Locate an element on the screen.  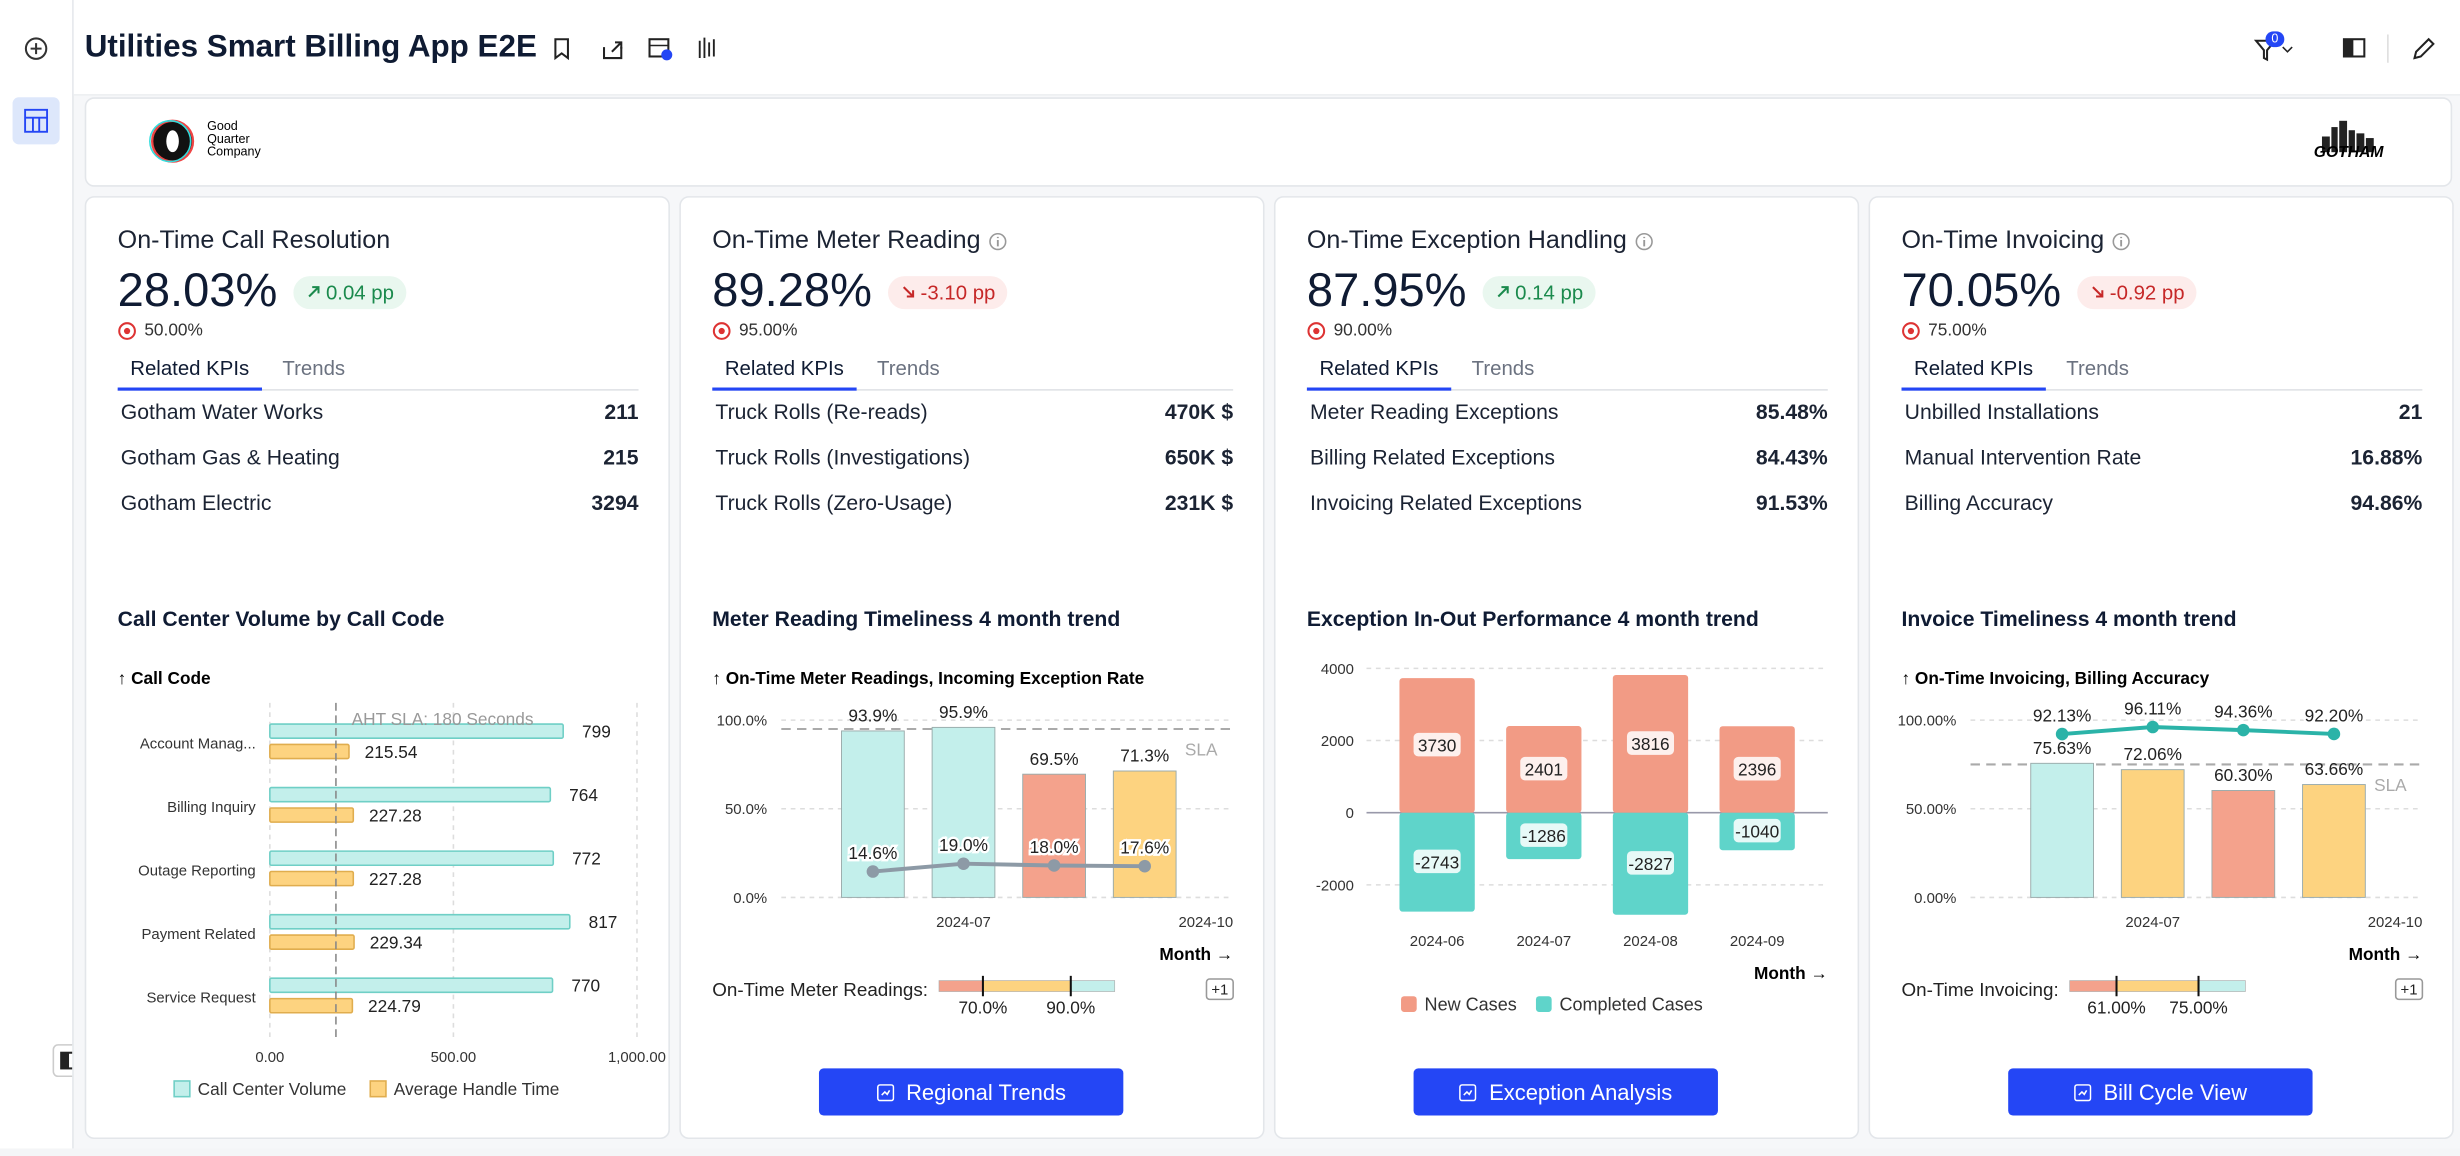
card-title-text: On-Time Invoicing is located at coordinates (2003, 241).